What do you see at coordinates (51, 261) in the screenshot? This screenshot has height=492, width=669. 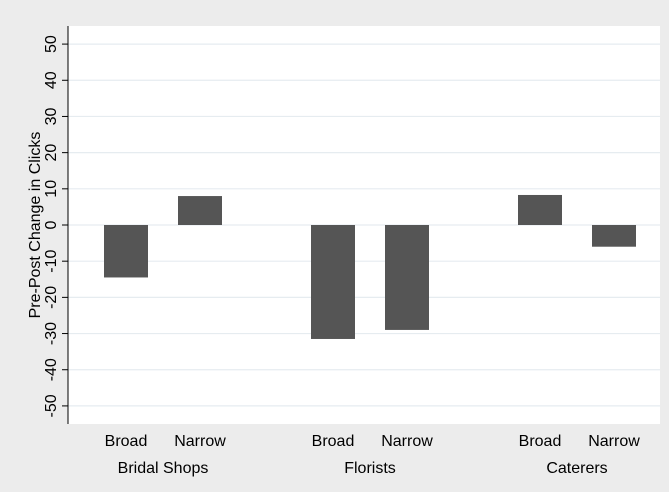 I see `y-tick-label: -10` at bounding box center [51, 261].